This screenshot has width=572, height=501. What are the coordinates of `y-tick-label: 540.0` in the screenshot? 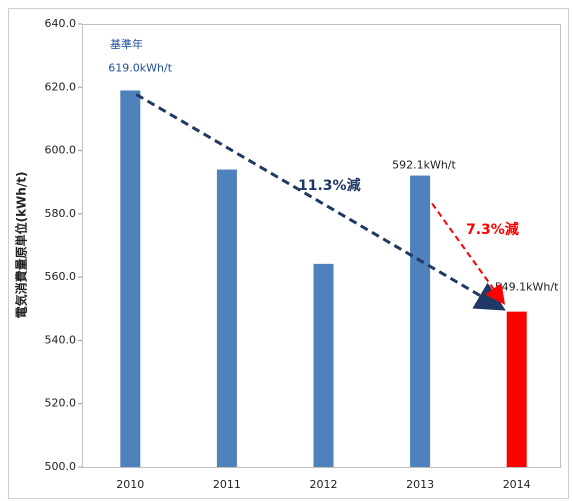 It's located at (61, 339).